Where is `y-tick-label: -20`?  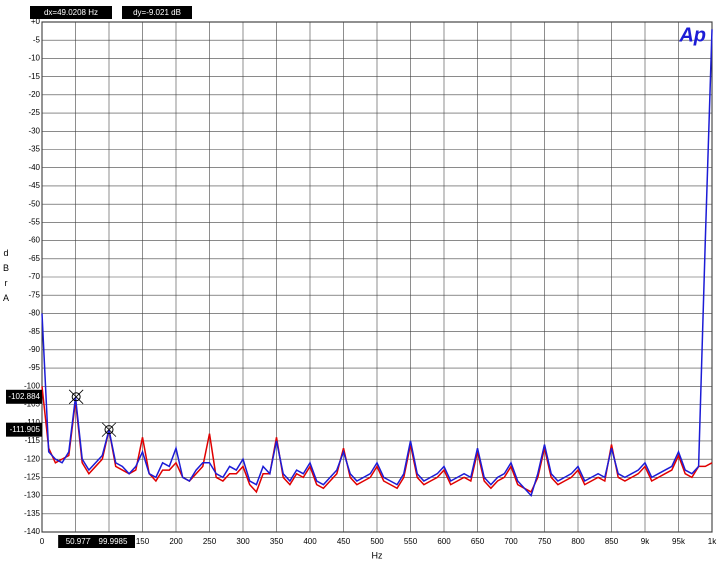 y-tick-label: -20 is located at coordinates (34, 94).